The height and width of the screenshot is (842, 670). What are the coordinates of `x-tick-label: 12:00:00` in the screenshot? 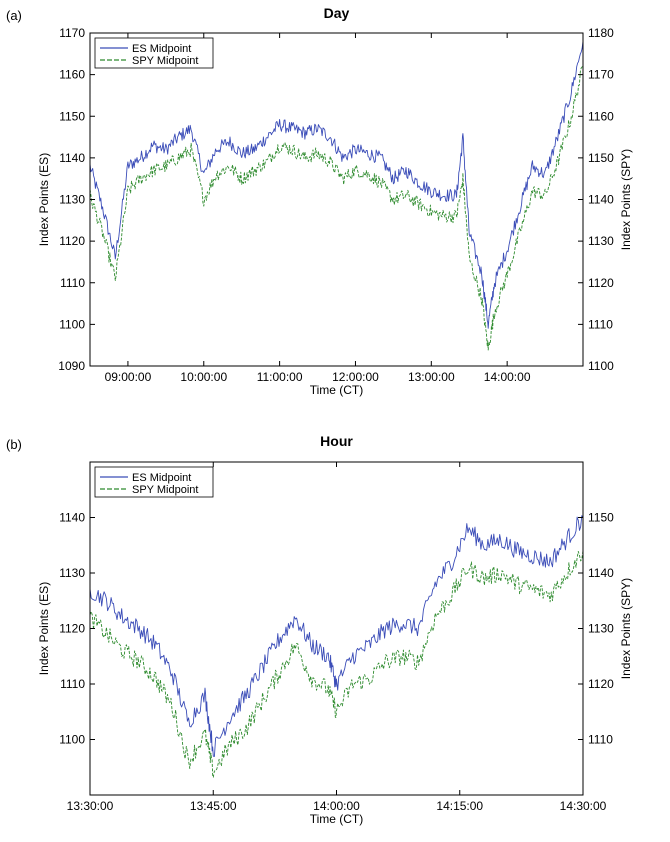 It's located at (355, 377).